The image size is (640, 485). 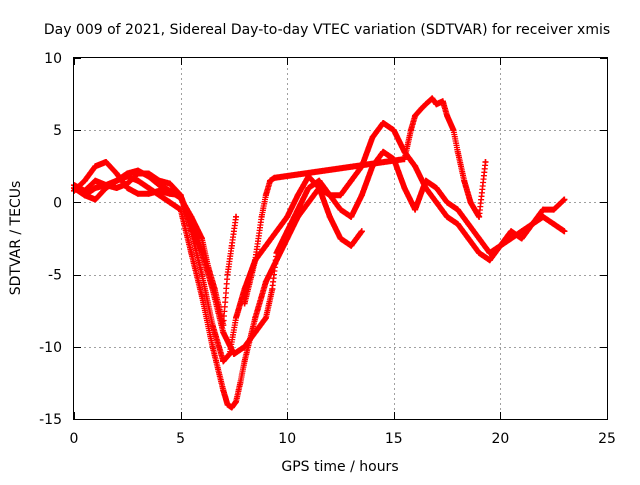 I want to click on x-tick-label: 25, so click(x=607, y=439).